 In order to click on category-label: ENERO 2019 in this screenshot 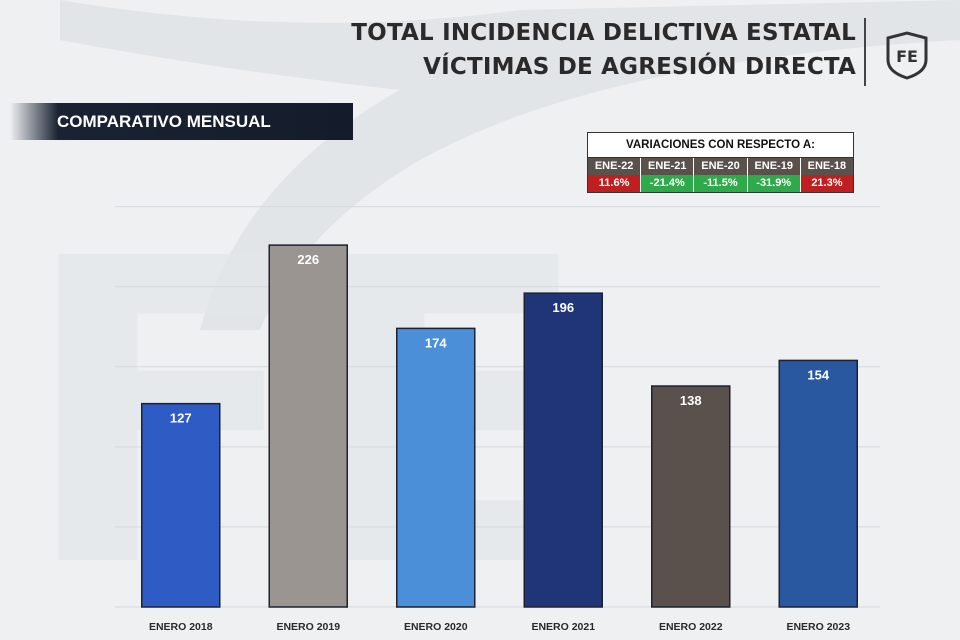, I will do `click(308, 627)`.